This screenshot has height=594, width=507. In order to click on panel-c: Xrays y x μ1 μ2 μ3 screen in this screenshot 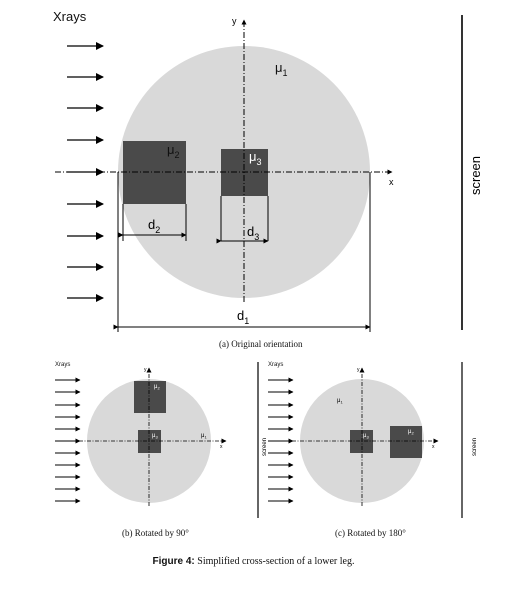, I will do `click(373, 440)`.